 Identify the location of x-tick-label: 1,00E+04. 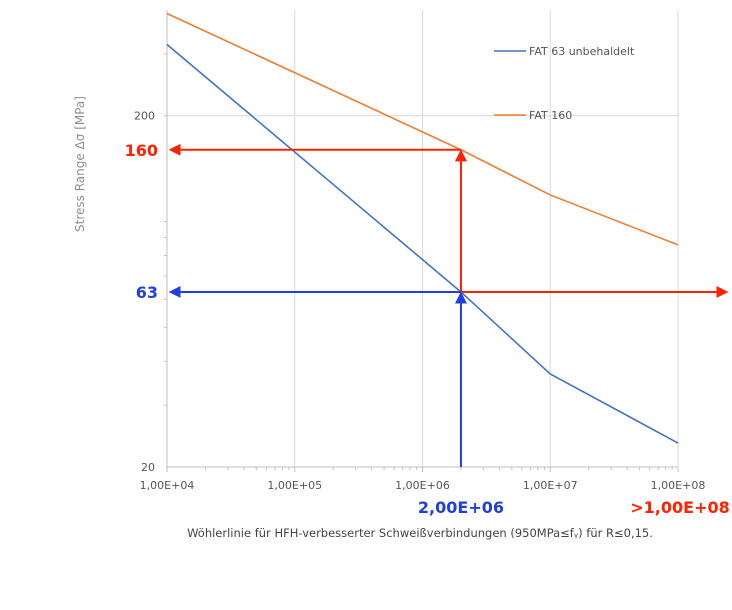
(167, 485).